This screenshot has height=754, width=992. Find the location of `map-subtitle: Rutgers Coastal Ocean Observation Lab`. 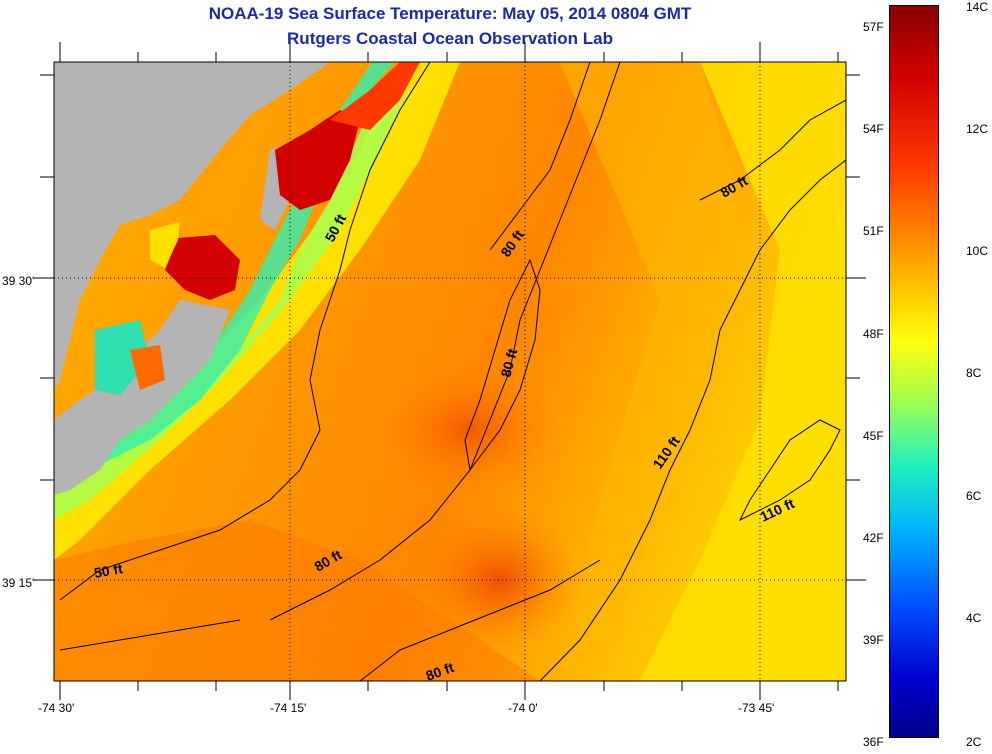

map-subtitle: Rutgers Coastal Ocean Observation Lab is located at coordinates (450, 38).